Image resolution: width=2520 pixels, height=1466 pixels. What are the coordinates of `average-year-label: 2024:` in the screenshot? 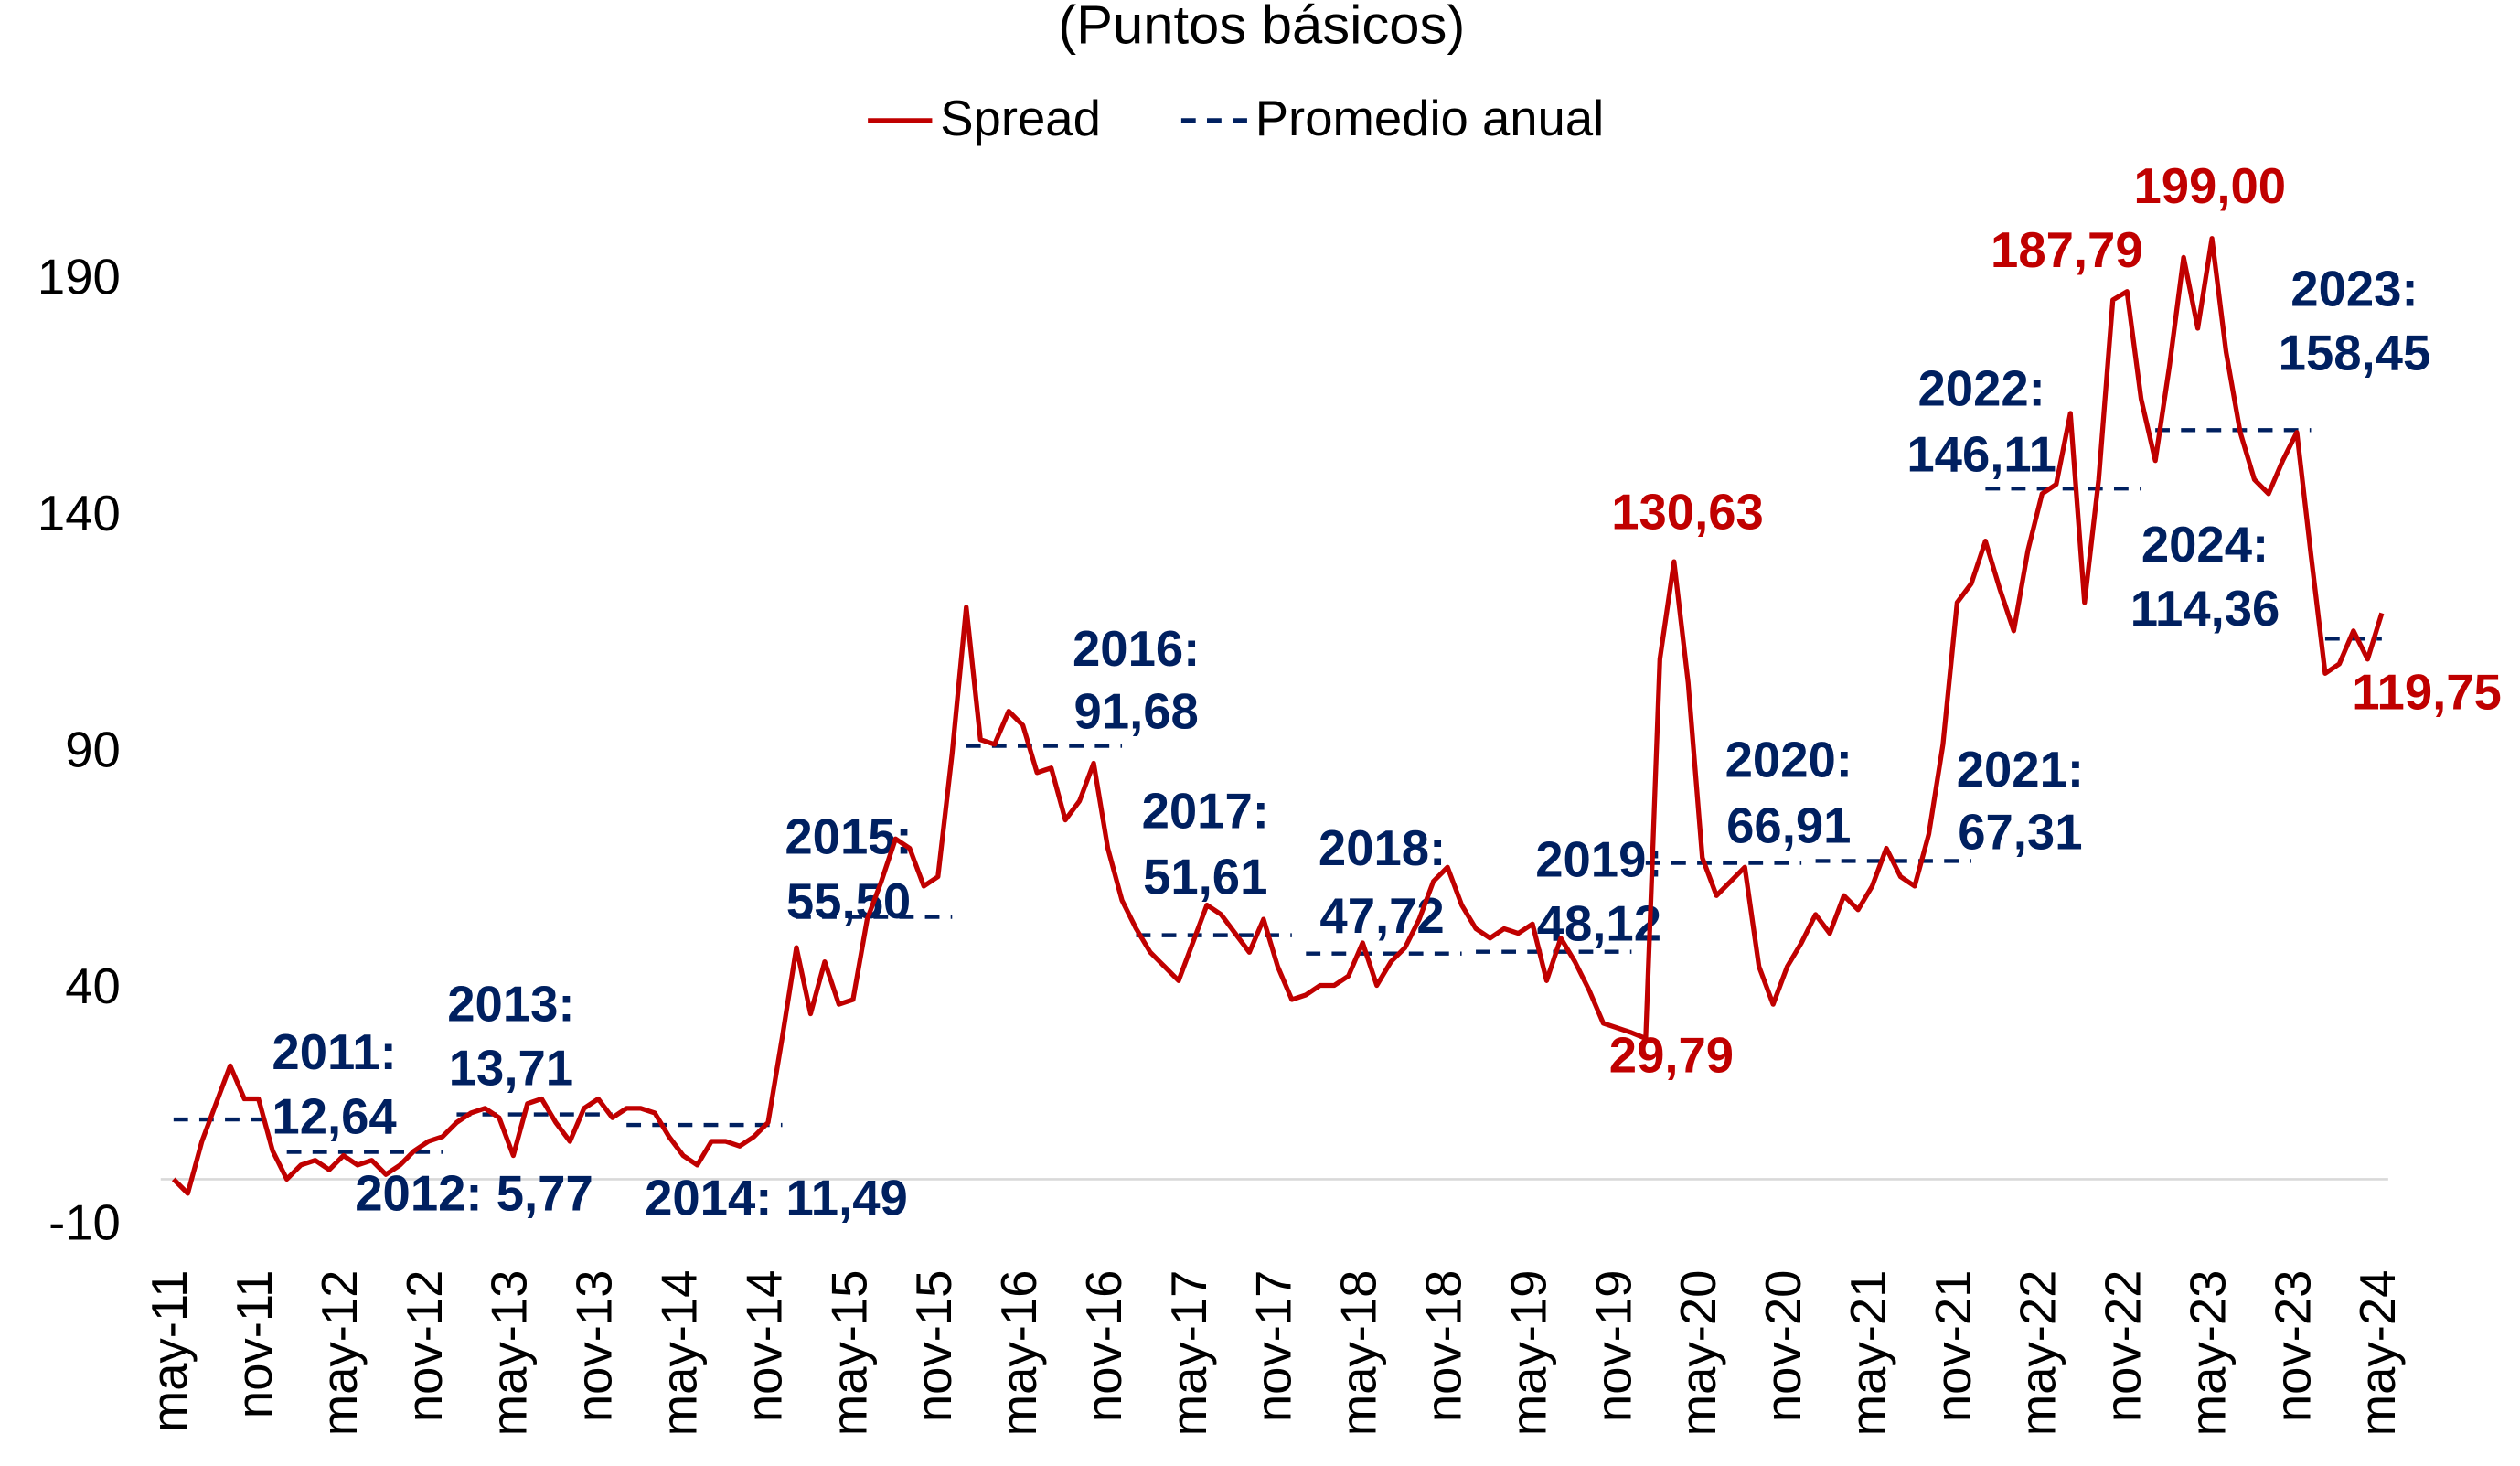 It's located at (2205, 544).